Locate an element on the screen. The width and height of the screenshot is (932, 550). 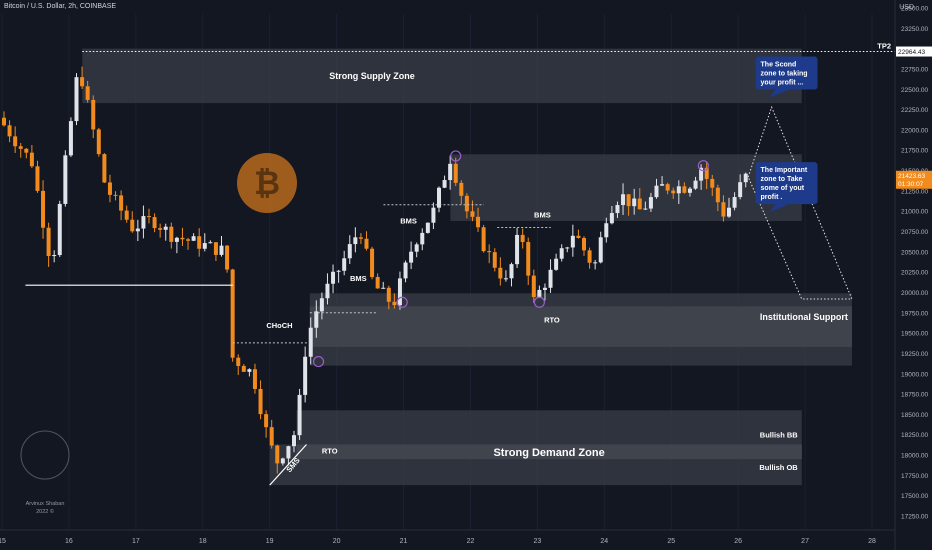
x-tick-label: 20 is located at coordinates (337, 541).